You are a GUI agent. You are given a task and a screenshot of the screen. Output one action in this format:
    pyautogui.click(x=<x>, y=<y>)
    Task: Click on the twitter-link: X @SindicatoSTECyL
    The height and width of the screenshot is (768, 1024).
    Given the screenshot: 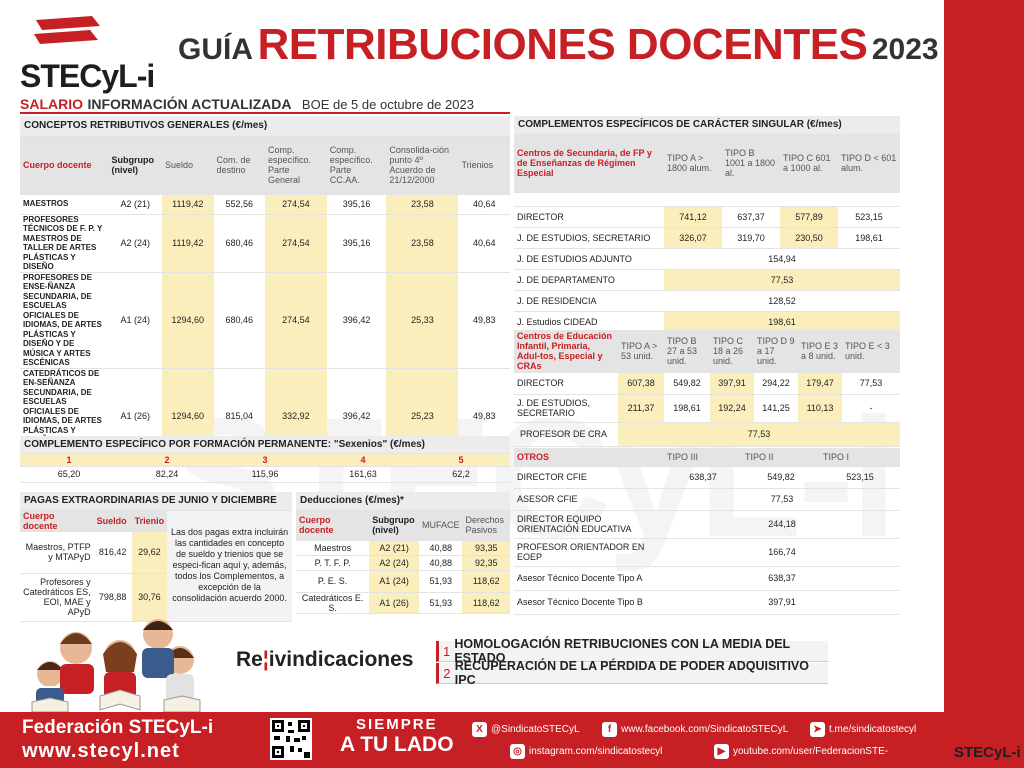 What is the action you would take?
    pyautogui.click(x=526, y=729)
    